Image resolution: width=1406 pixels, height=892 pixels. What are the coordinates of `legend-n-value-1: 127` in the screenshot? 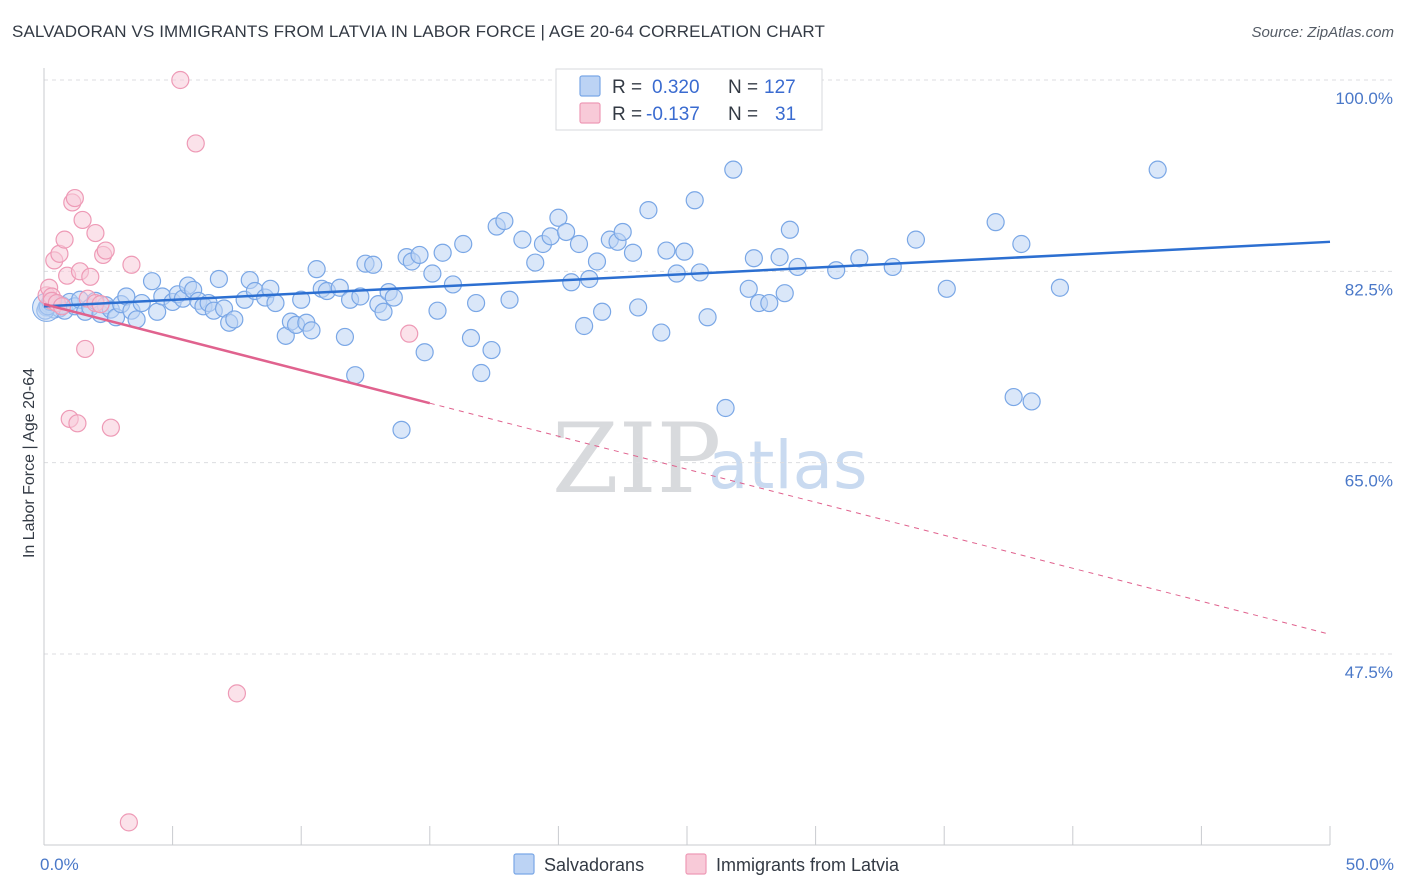 It's located at (780, 87).